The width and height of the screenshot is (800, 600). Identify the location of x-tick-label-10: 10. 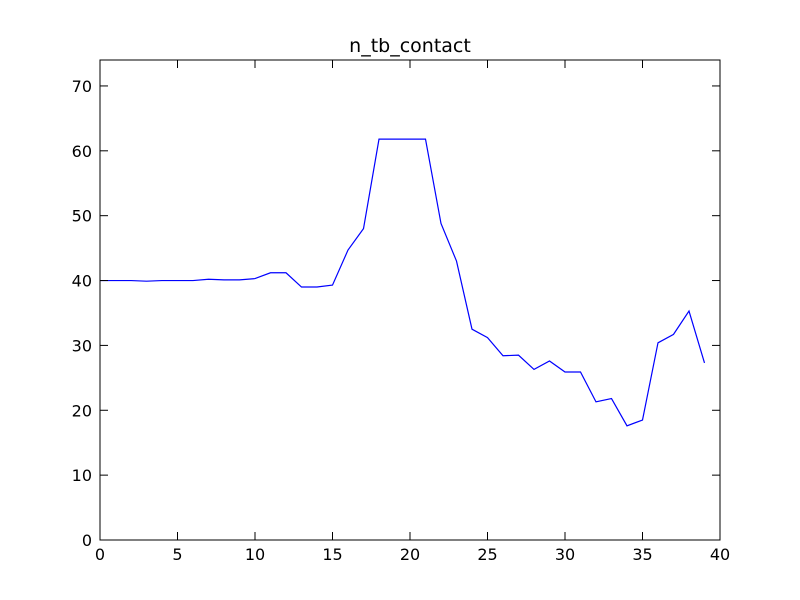
(255, 554).